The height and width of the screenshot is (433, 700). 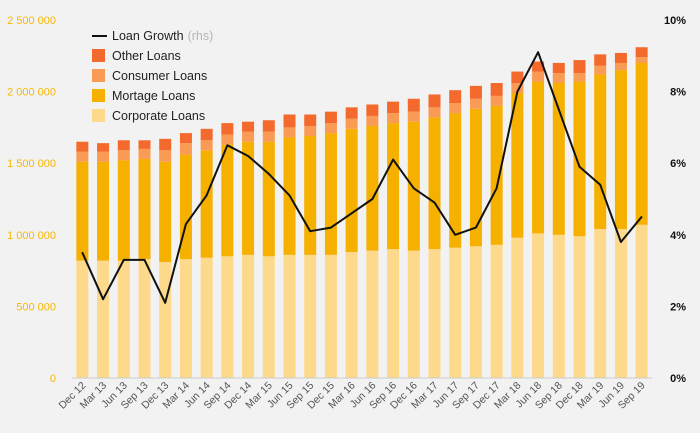 What do you see at coordinates (98, 55) in the screenshot?
I see `legend-swatch-other-loans` at bounding box center [98, 55].